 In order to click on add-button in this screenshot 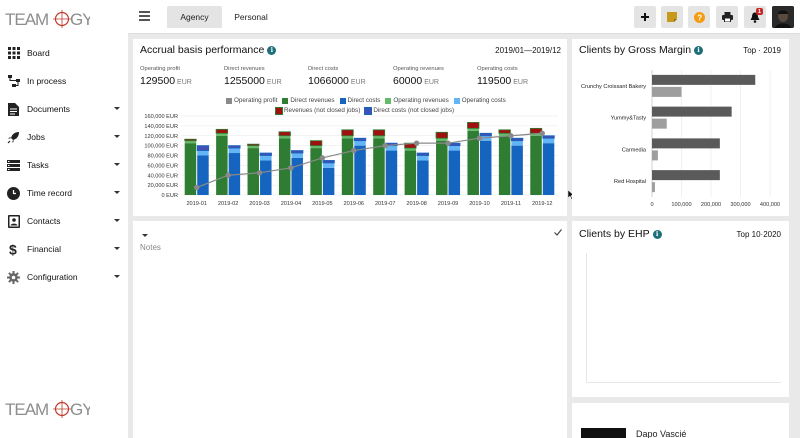, I will do `click(645, 17)`.